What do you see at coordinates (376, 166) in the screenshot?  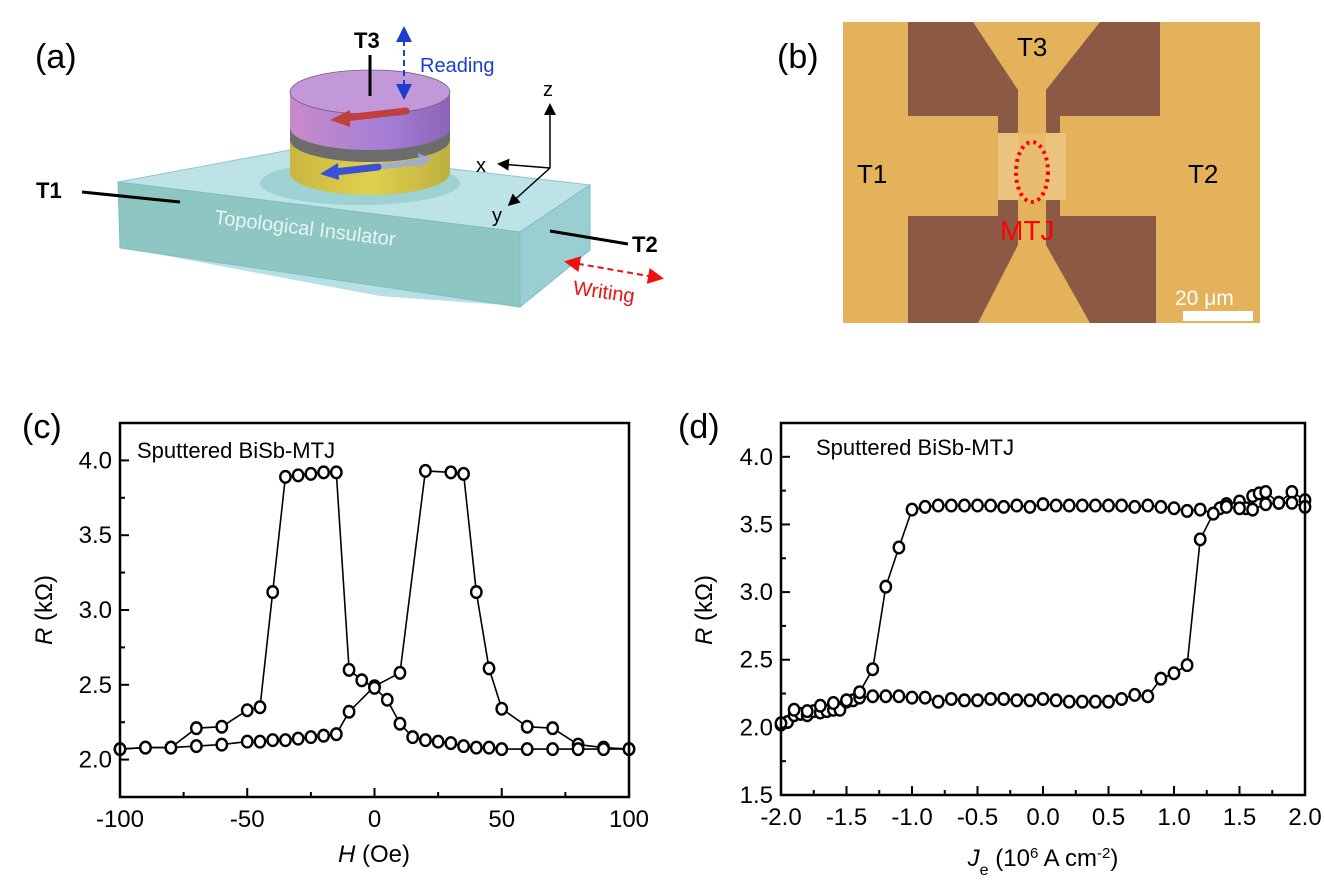 I see `pinned-layer-arrow-icon` at bounding box center [376, 166].